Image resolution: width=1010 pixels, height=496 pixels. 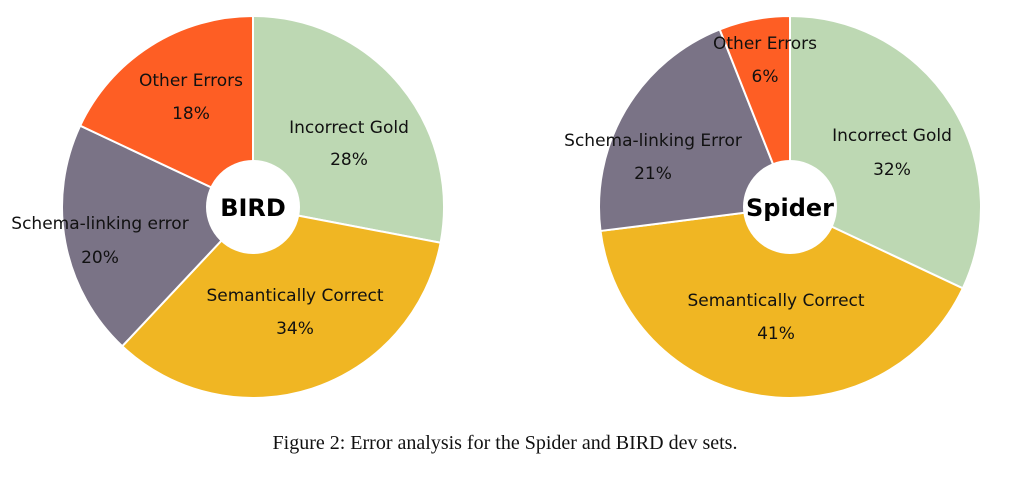 What do you see at coordinates (295, 329) in the screenshot?
I see `slice-percent-semantically-correct: 34%` at bounding box center [295, 329].